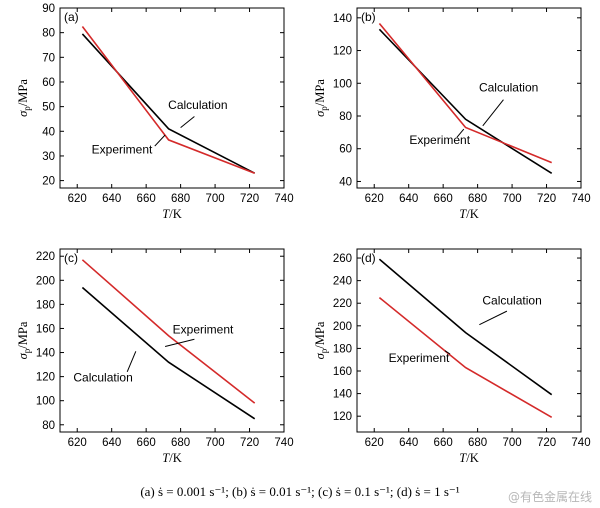 The width and height of the screenshot is (600, 508). What do you see at coordinates (342, 282) in the screenshot?
I see `y-tick-label: 240` at bounding box center [342, 282].